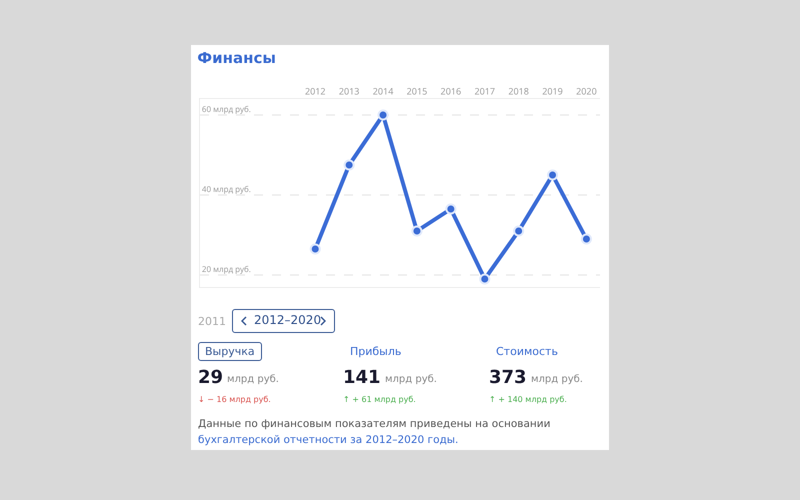 The height and width of the screenshot is (500, 800). What do you see at coordinates (226, 110) in the screenshot?
I see `y-tick-label: 60 млрд руб.` at bounding box center [226, 110].